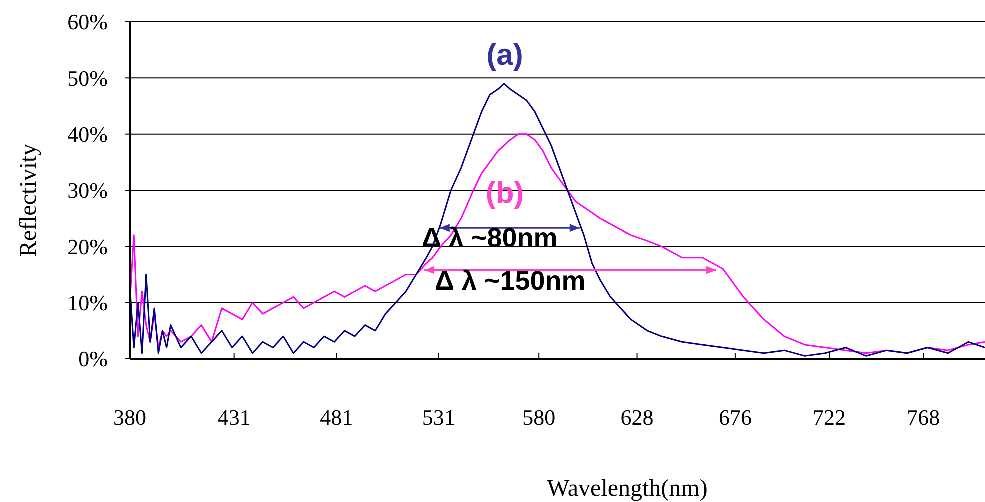 This screenshot has width=985, height=502. Describe the element at coordinates (130, 417) in the screenshot. I see `x-tick-label: 380` at that location.